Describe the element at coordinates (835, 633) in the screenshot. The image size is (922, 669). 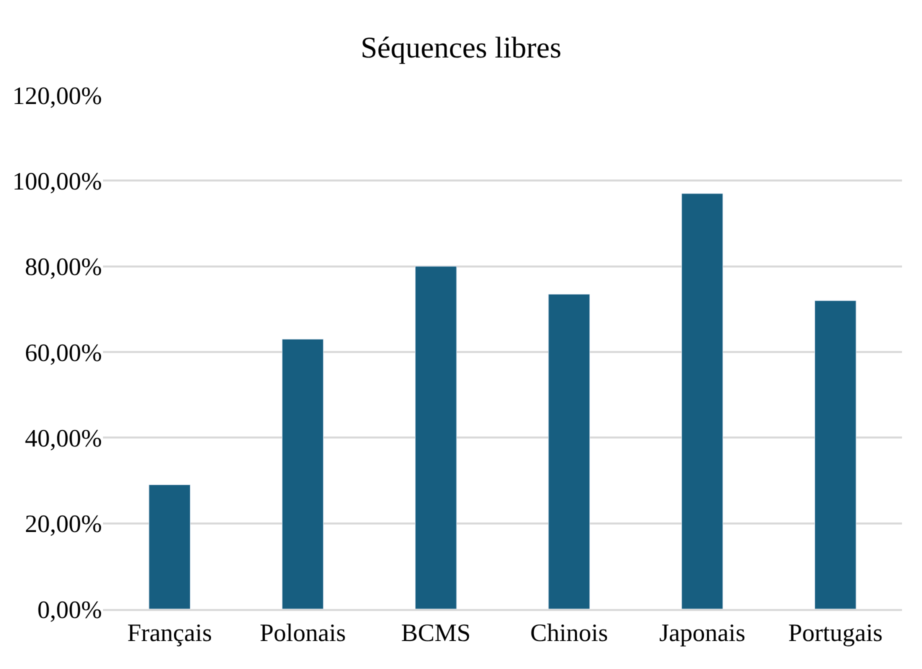
I see `x-tick-label: Portugais` at that location.